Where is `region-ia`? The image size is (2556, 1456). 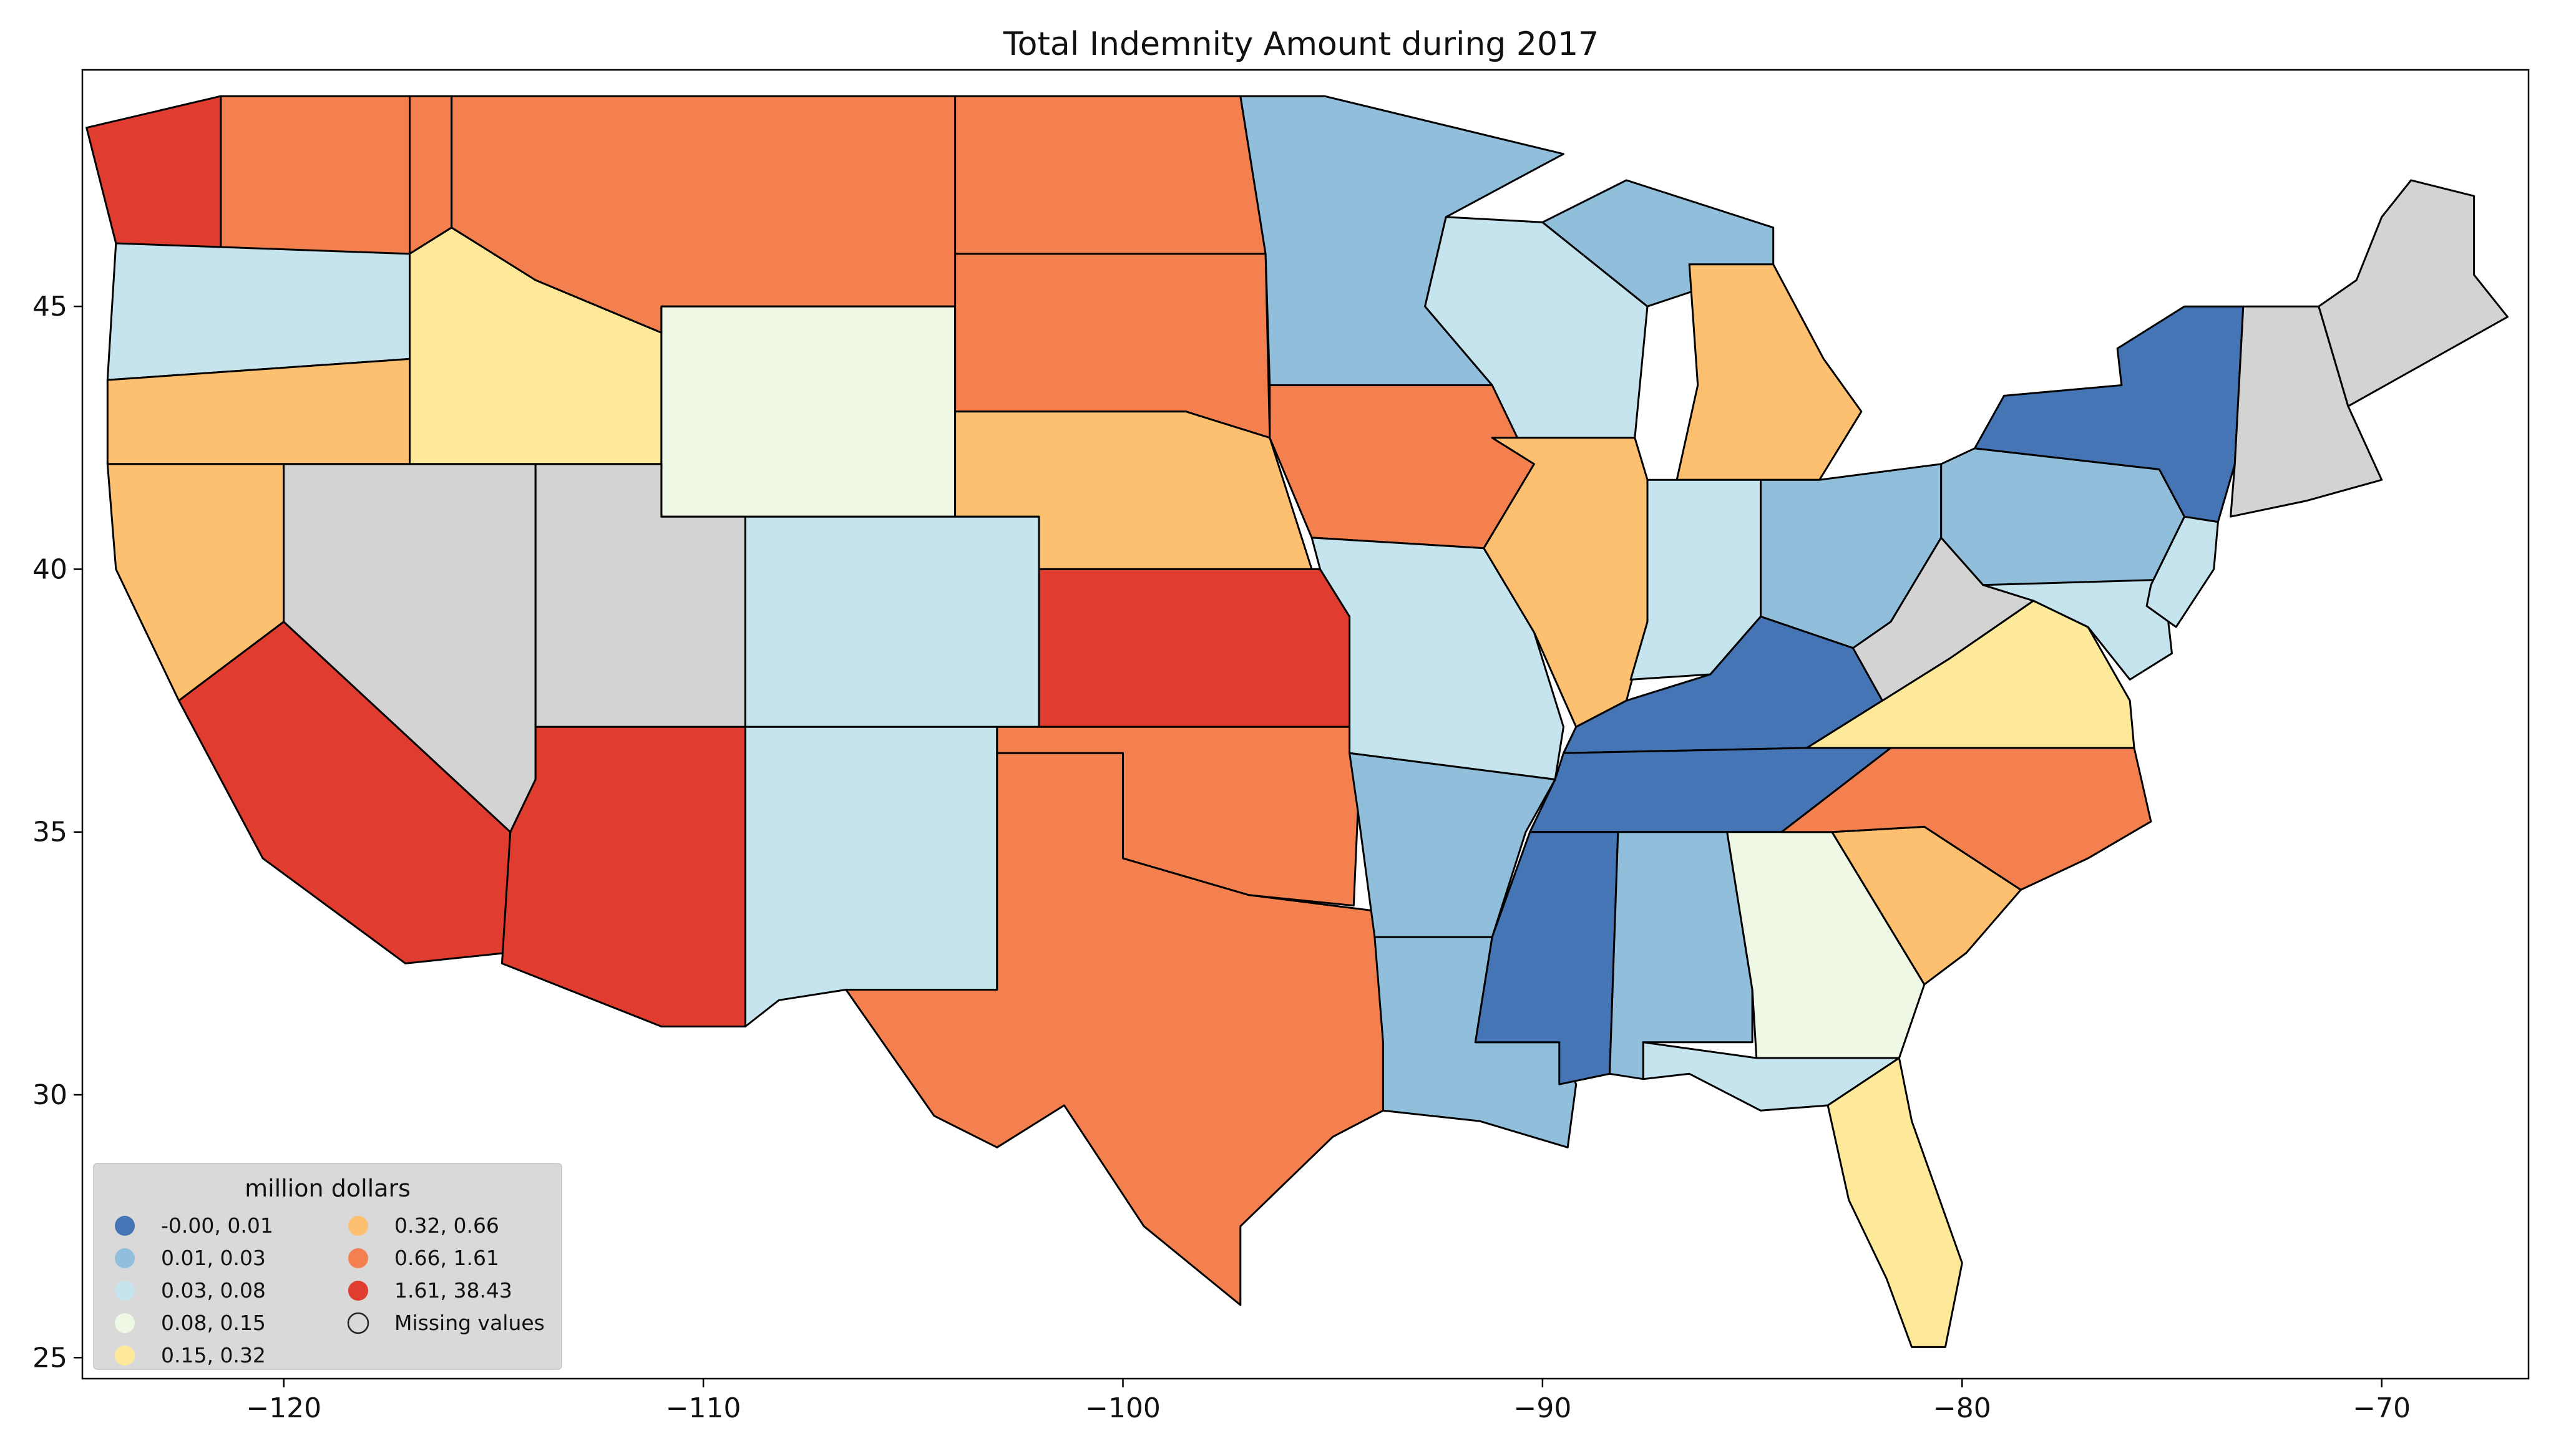
region-ia is located at coordinates (1402, 467).